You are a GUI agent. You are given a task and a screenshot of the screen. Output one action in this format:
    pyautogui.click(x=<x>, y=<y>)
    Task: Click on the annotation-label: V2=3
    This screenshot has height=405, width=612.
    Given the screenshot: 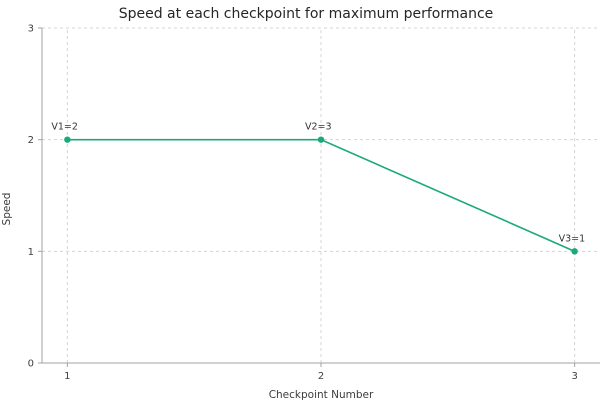 What is the action you would take?
    pyautogui.click(x=318, y=127)
    